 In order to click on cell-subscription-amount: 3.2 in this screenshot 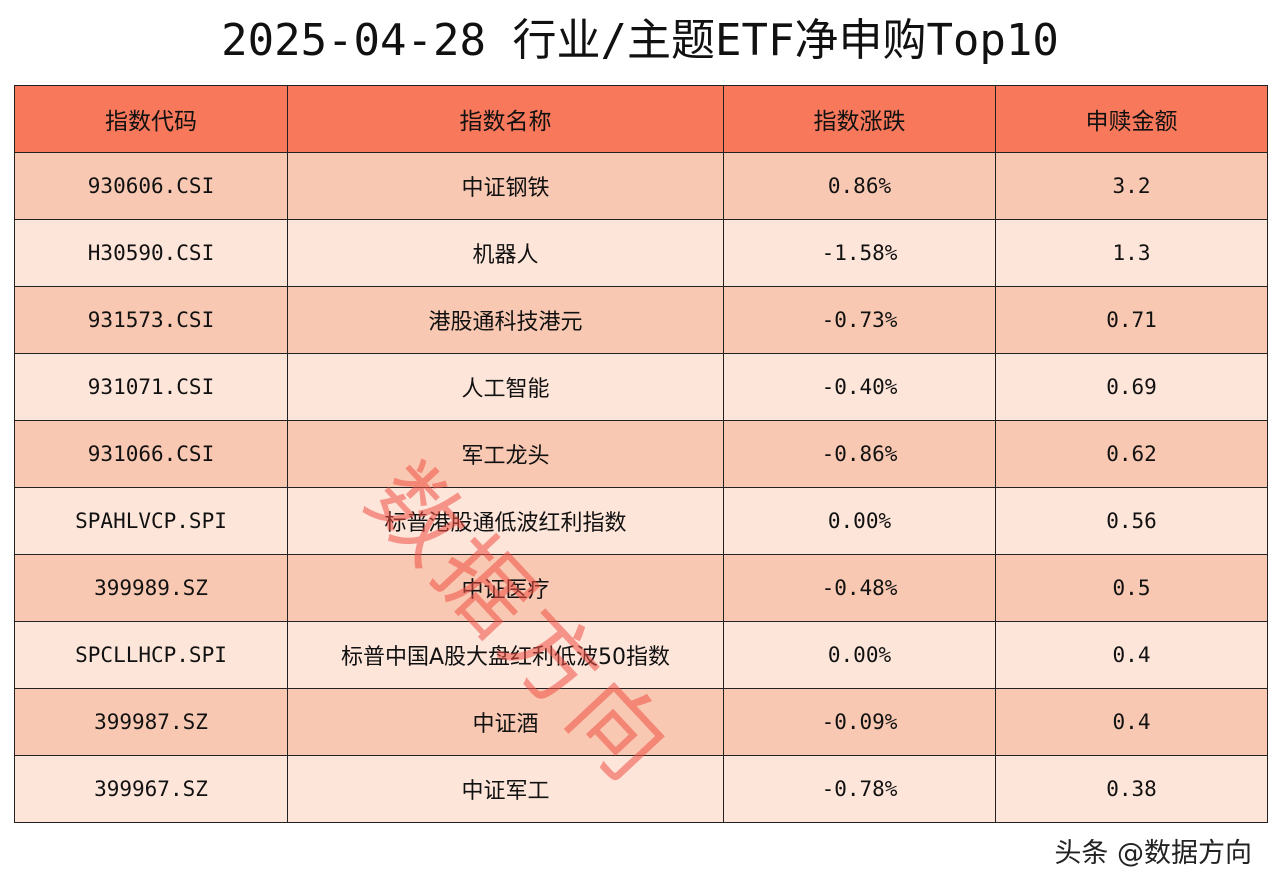, I will do `click(1131, 186)`.